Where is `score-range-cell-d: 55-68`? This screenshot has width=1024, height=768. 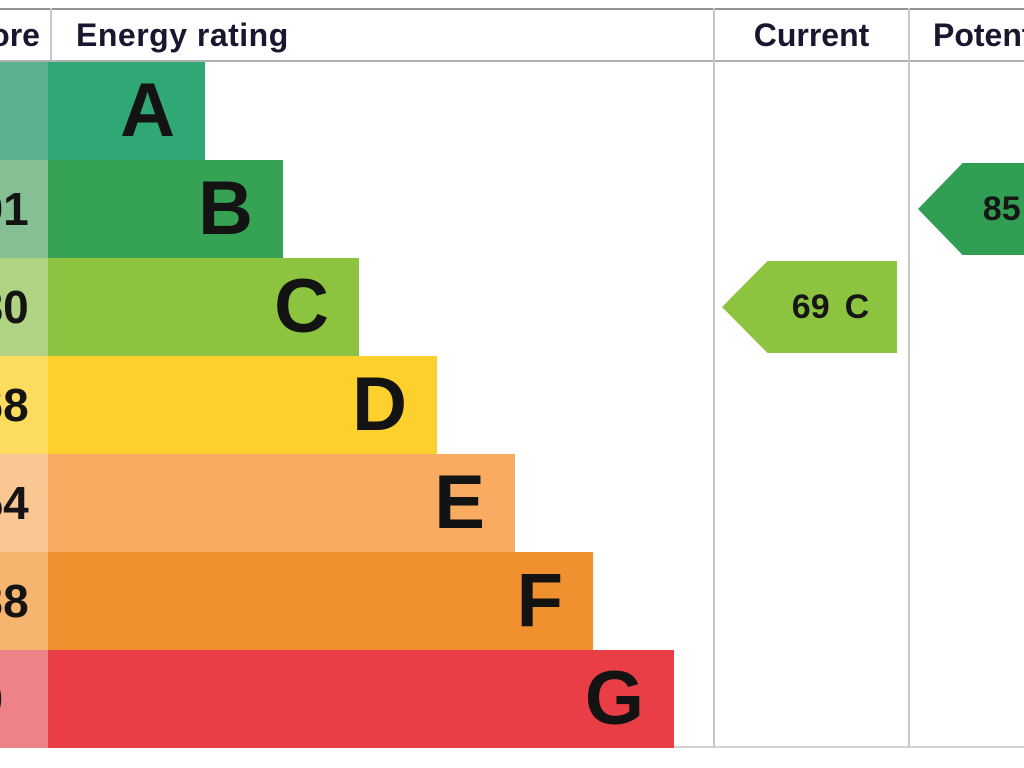 score-range-cell-d: 55-68 is located at coordinates (24, 405).